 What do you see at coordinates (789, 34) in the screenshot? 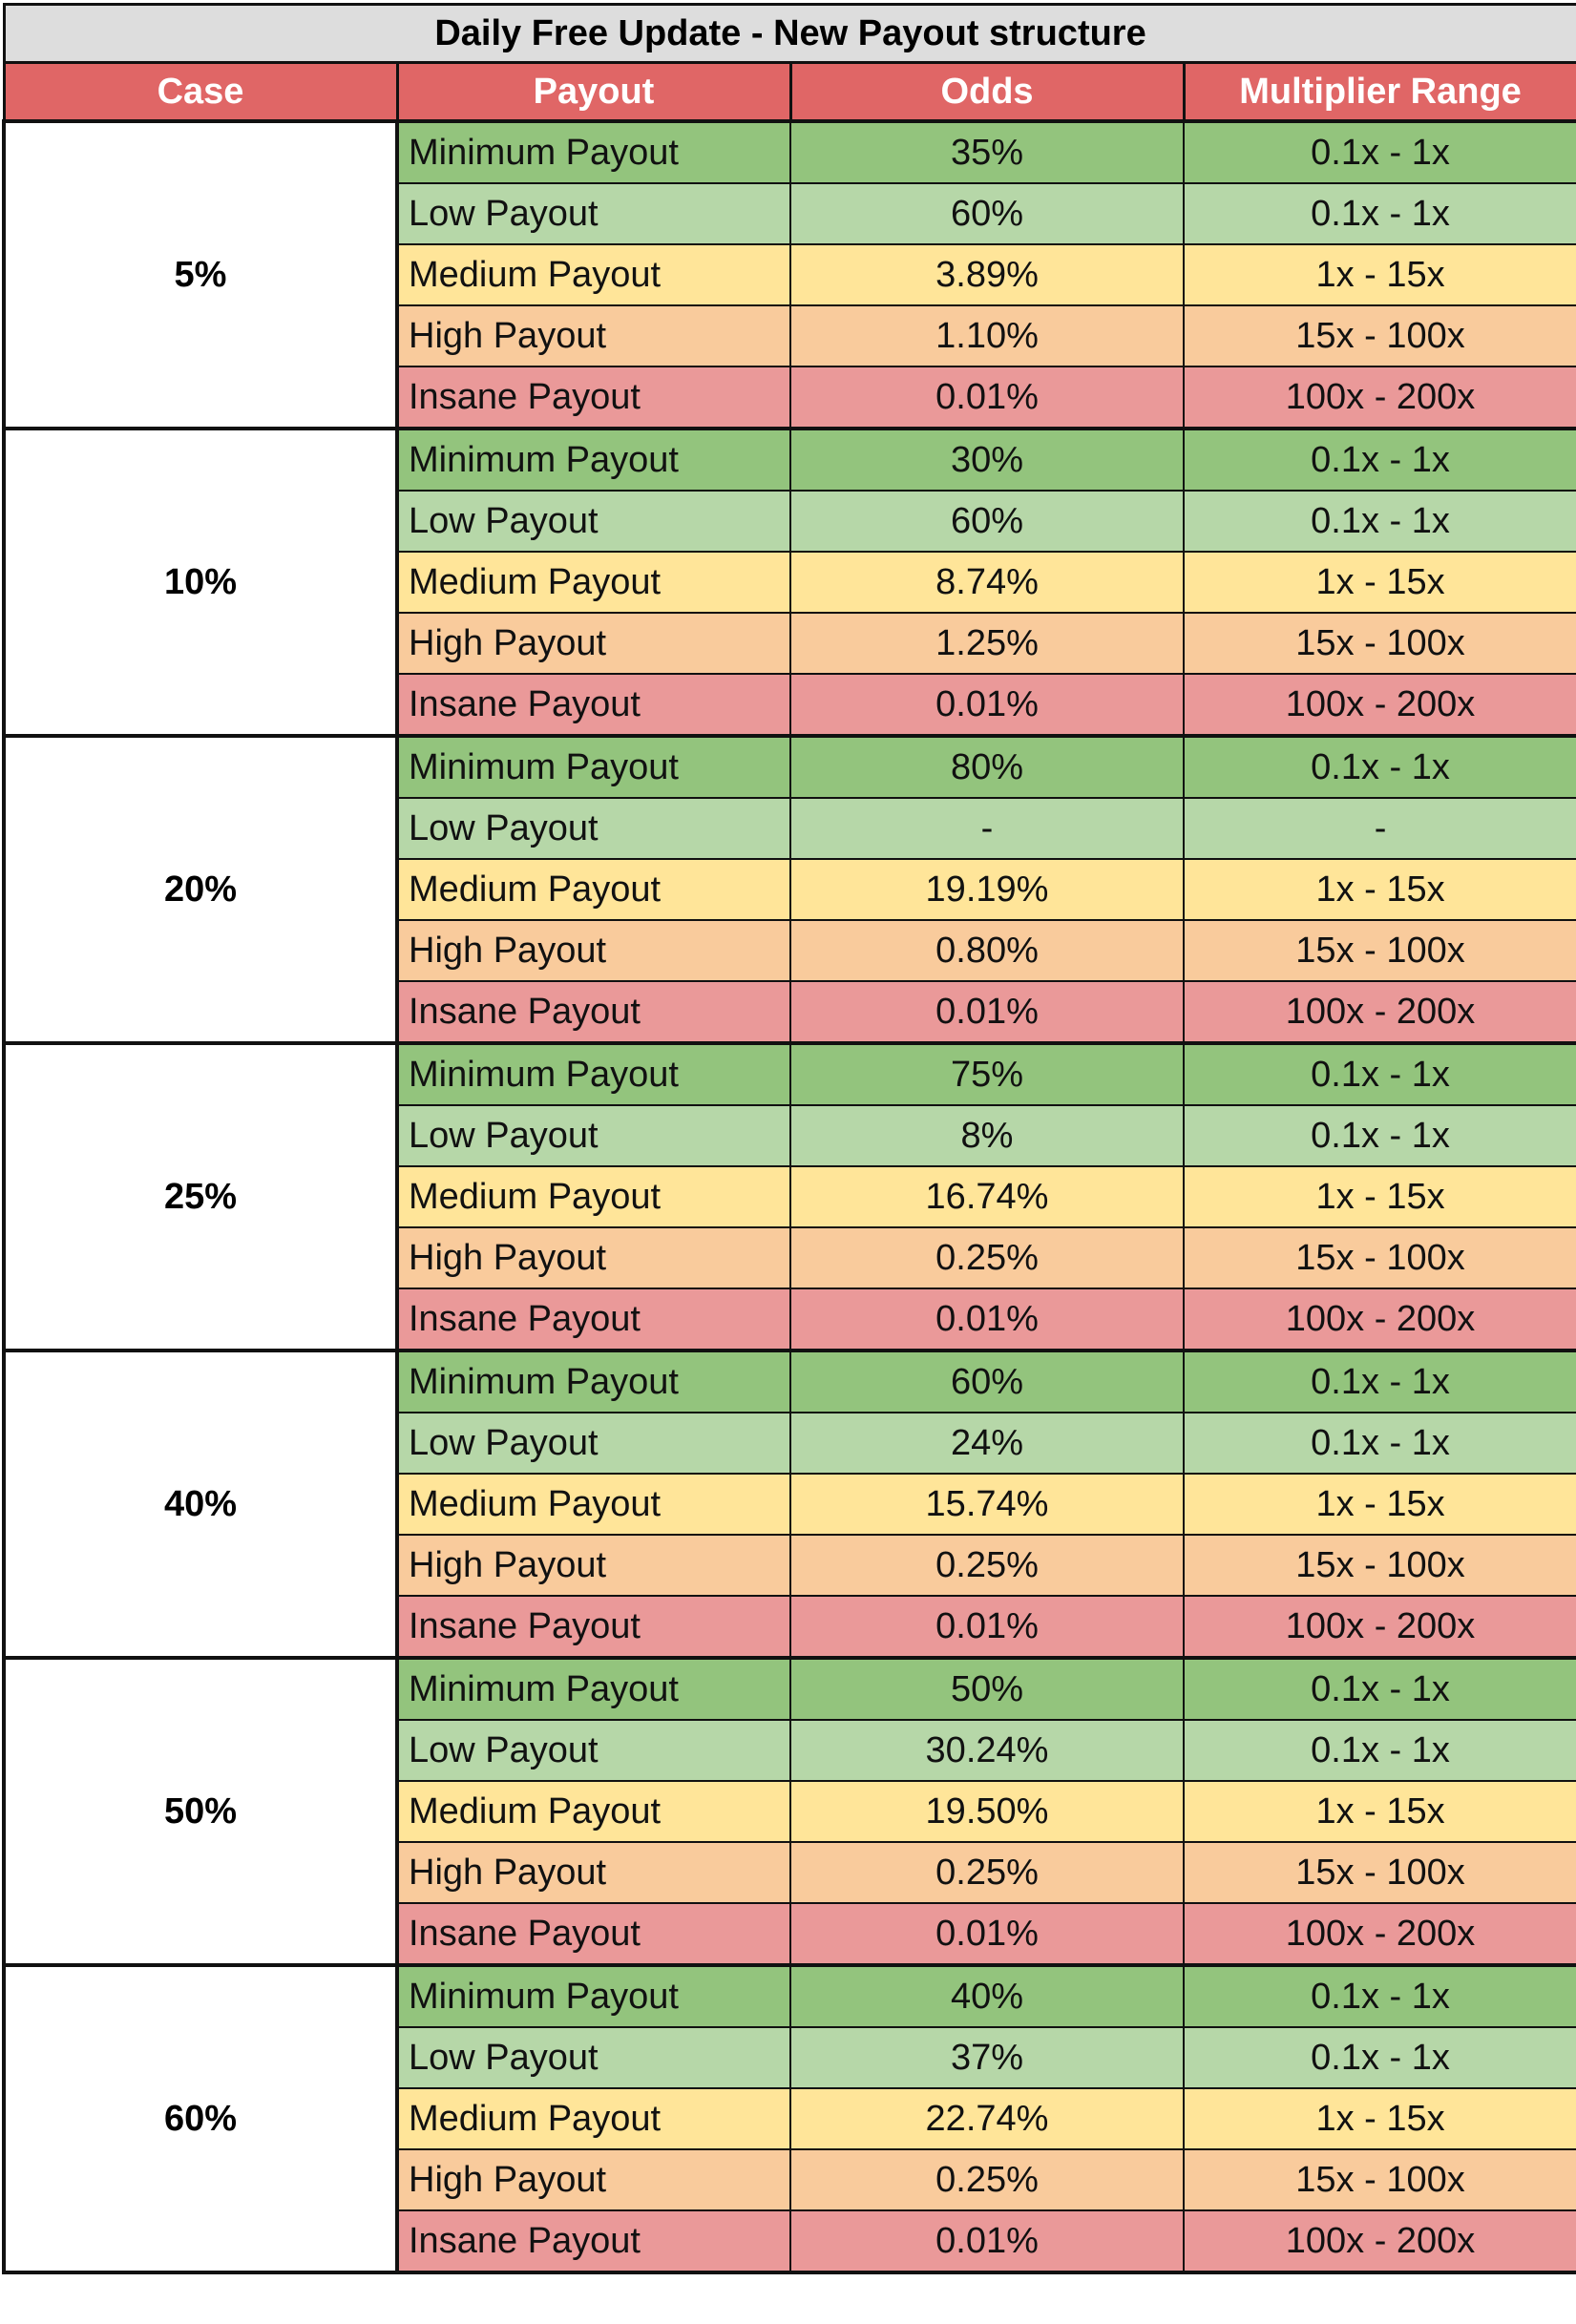
I see `table-title: Daily Free Update - New Payout structure` at bounding box center [789, 34].